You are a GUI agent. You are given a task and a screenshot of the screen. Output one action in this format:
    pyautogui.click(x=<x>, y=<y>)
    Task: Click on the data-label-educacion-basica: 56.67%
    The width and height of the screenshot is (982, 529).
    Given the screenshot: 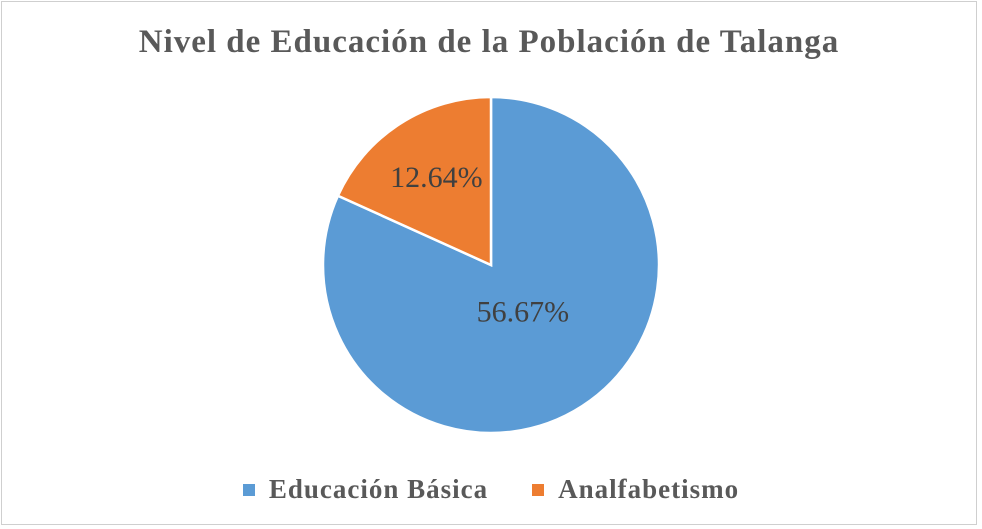 What is the action you would take?
    pyautogui.click(x=523, y=311)
    